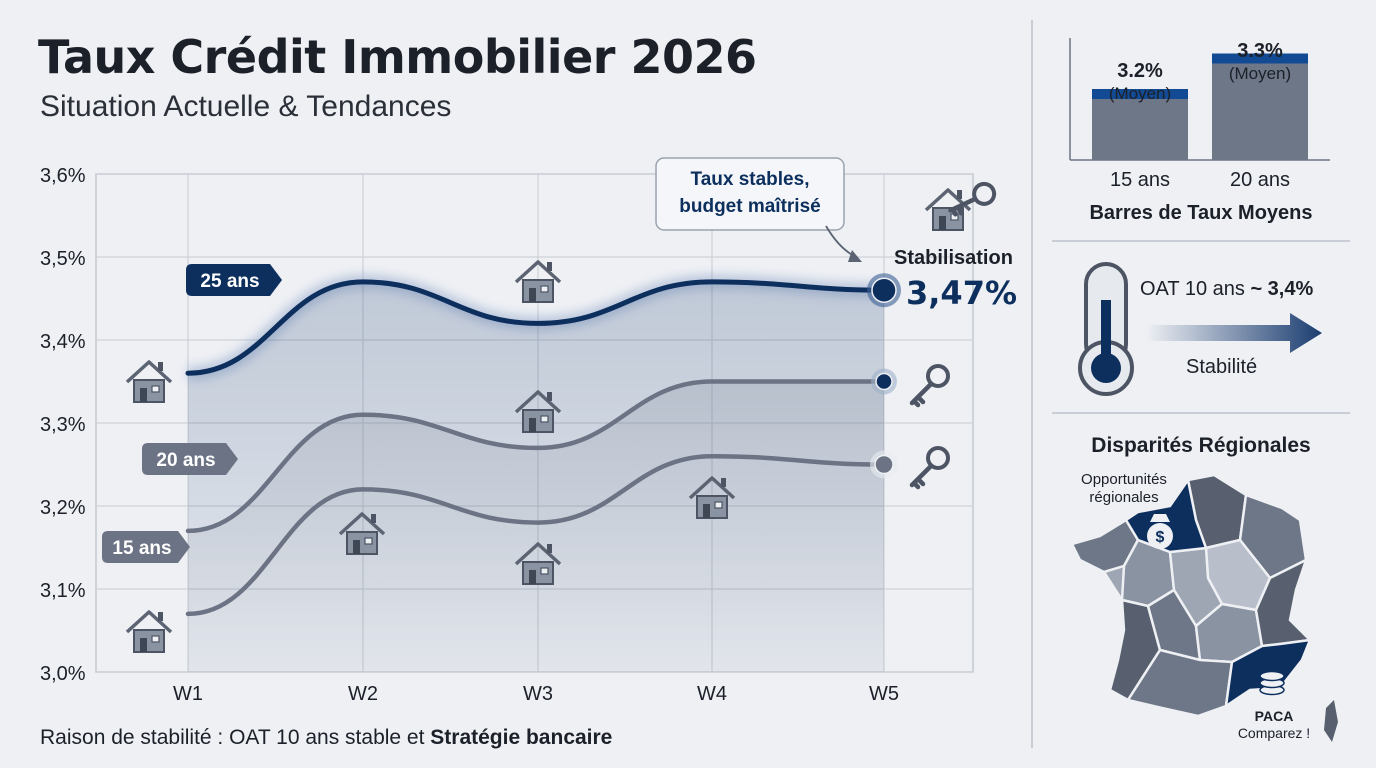 This screenshot has height=768, width=1376. I want to click on series-label-tag: 25 ans, so click(234, 280).